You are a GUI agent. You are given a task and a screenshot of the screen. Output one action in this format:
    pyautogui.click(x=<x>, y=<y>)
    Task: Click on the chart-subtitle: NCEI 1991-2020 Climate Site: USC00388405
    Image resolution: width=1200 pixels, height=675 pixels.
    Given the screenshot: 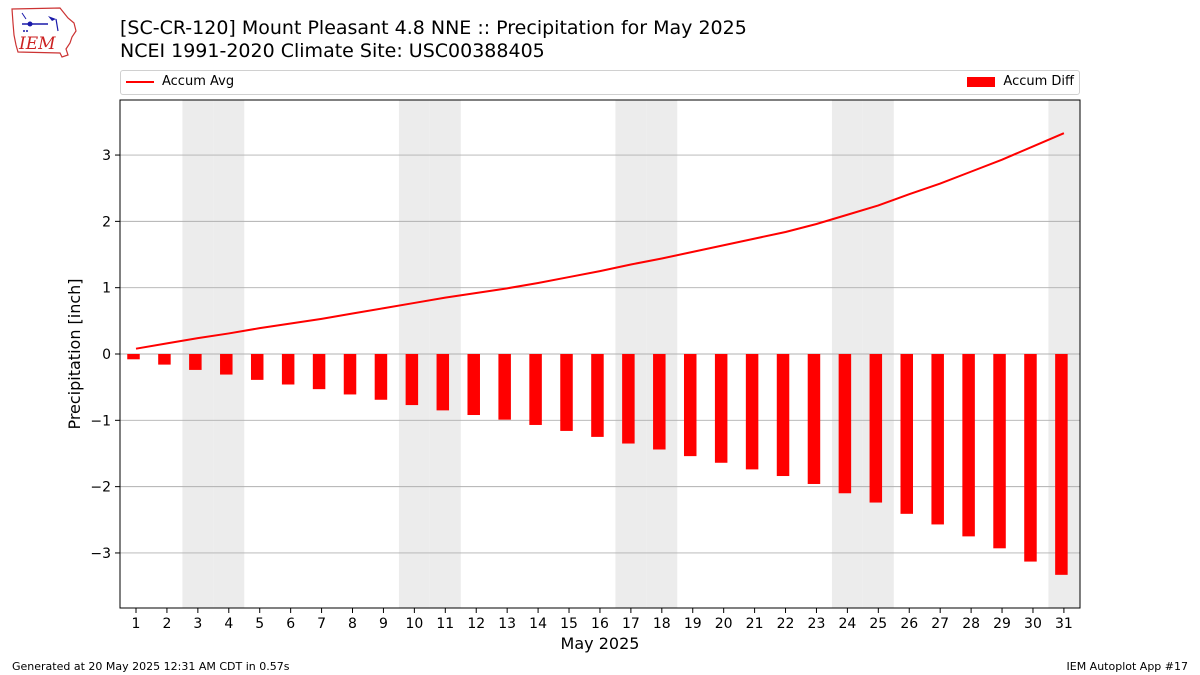 What is the action you would take?
    pyautogui.click(x=332, y=51)
    